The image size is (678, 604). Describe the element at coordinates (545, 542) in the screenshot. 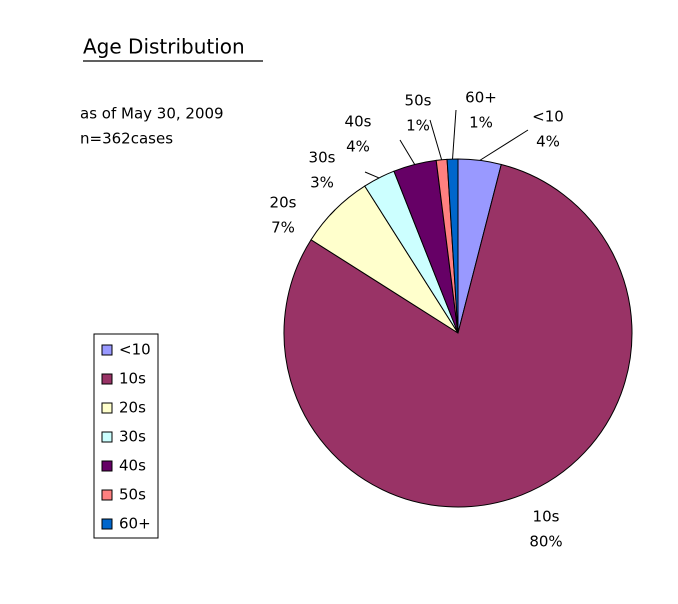

I see `slice-value-label: 80%` at that location.